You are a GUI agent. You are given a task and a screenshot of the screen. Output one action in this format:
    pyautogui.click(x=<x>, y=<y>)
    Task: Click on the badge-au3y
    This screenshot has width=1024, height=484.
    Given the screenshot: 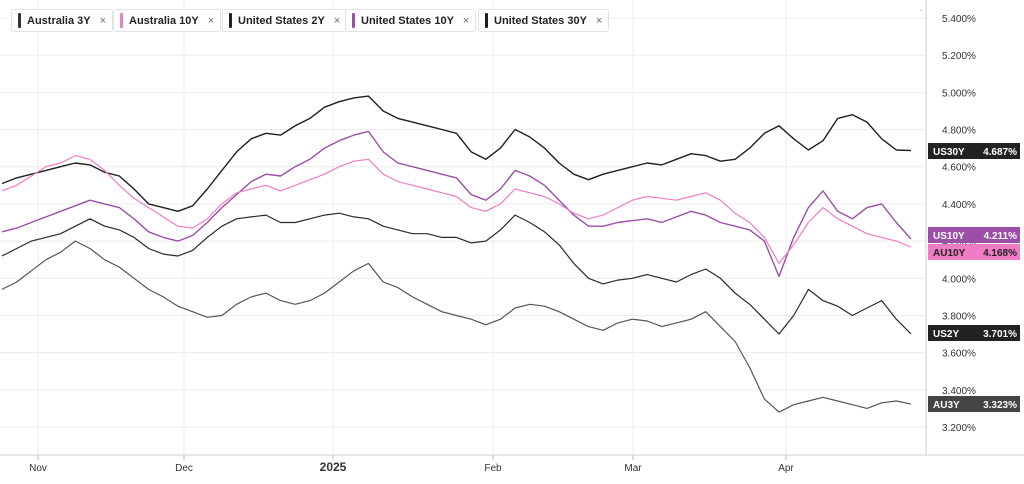 What is the action you would take?
    pyautogui.click(x=974, y=404)
    